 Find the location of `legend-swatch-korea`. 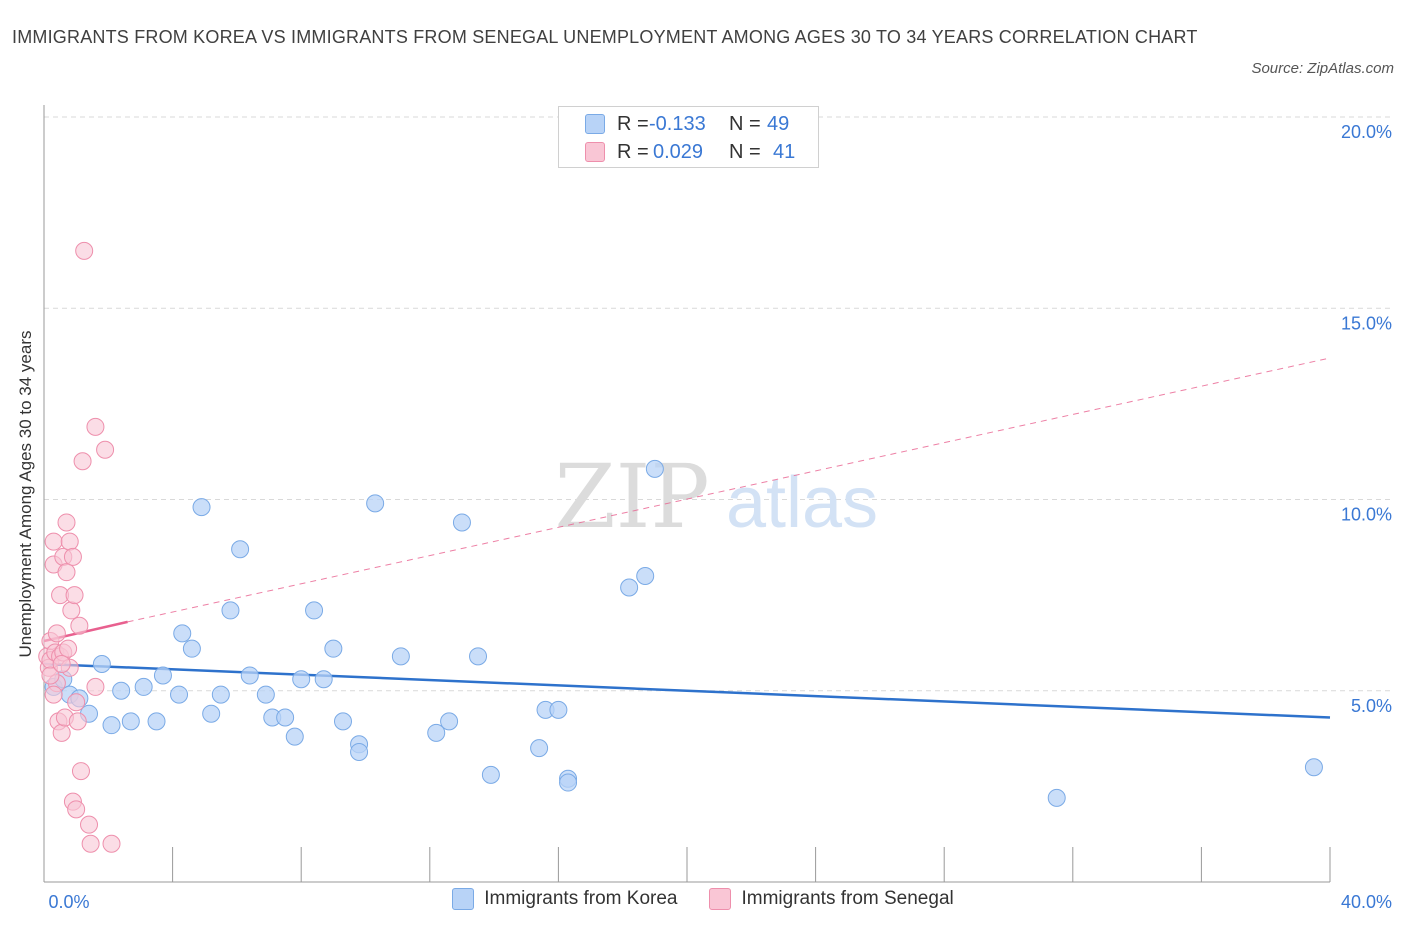

legend-swatch-korea is located at coordinates (463, 899).